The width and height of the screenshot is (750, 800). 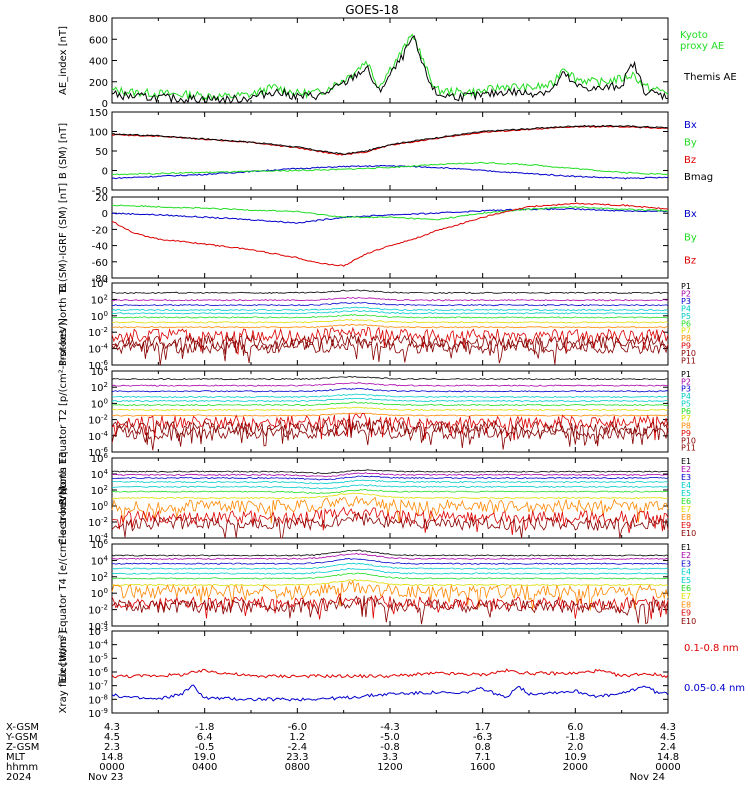 I want to click on footer-value: -1.8, so click(x=576, y=737).